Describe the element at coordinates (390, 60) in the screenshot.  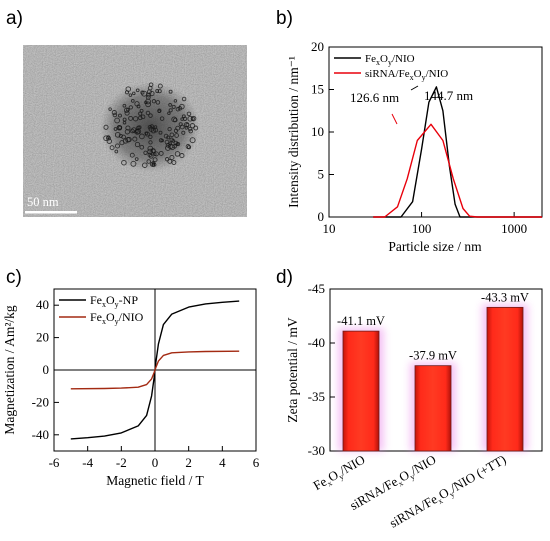
I see `legend-label-fexoy-nio: FexOy/NIO` at that location.